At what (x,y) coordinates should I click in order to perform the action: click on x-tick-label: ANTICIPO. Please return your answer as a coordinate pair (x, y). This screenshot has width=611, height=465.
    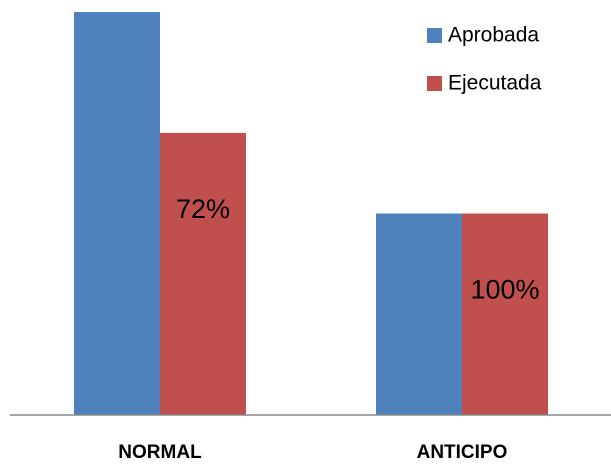
    Looking at the image, I should click on (462, 452).